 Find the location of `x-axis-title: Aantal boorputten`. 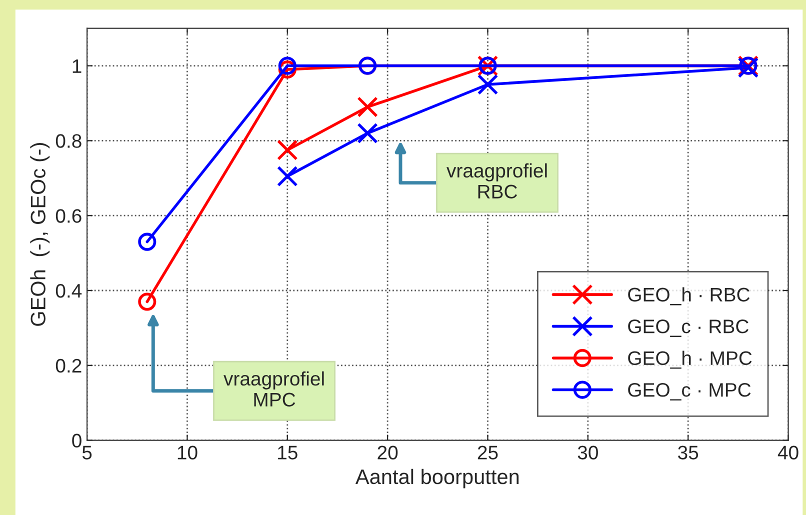

x-axis-title: Aantal boorputten is located at coordinates (437, 478).